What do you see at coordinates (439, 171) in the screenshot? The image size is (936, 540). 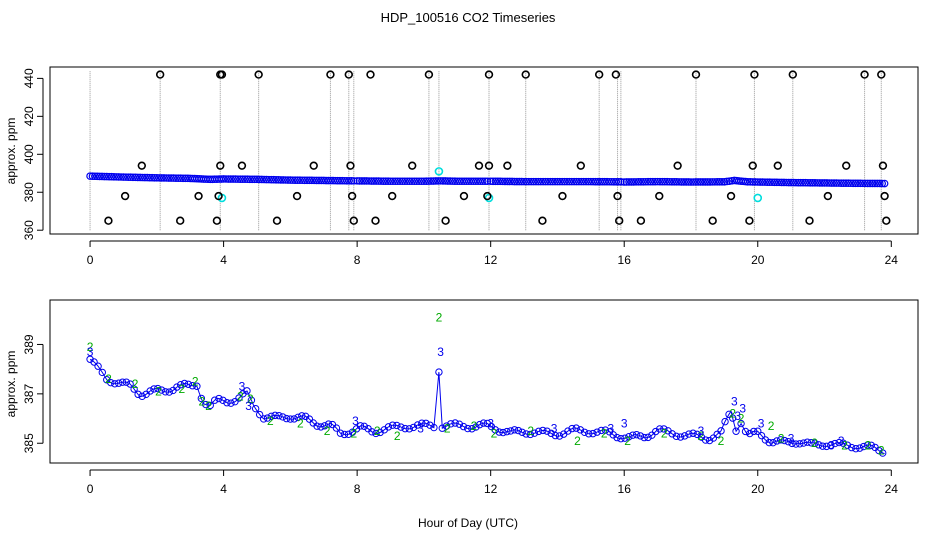 I see `cyan-point` at bounding box center [439, 171].